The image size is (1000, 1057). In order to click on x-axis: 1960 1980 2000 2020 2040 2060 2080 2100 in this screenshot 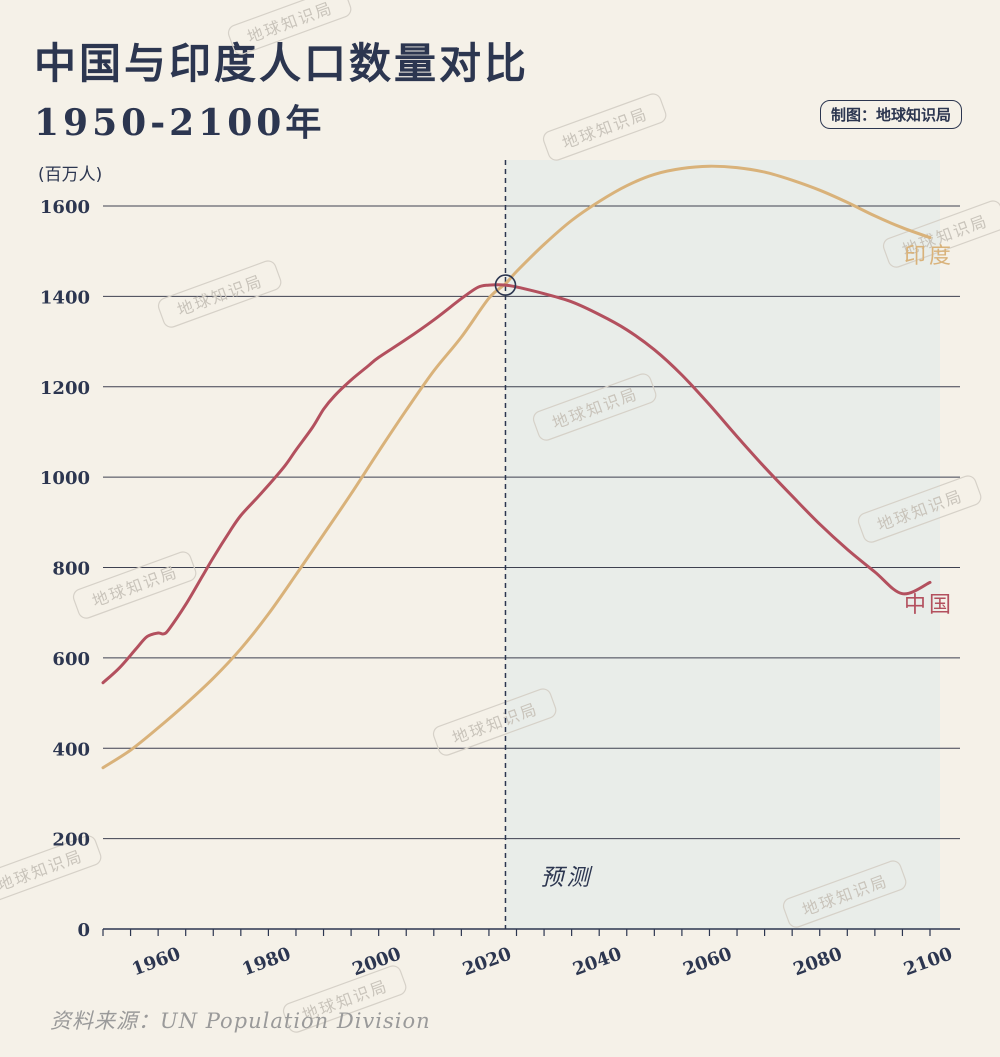, I will do `click(531, 954)`.